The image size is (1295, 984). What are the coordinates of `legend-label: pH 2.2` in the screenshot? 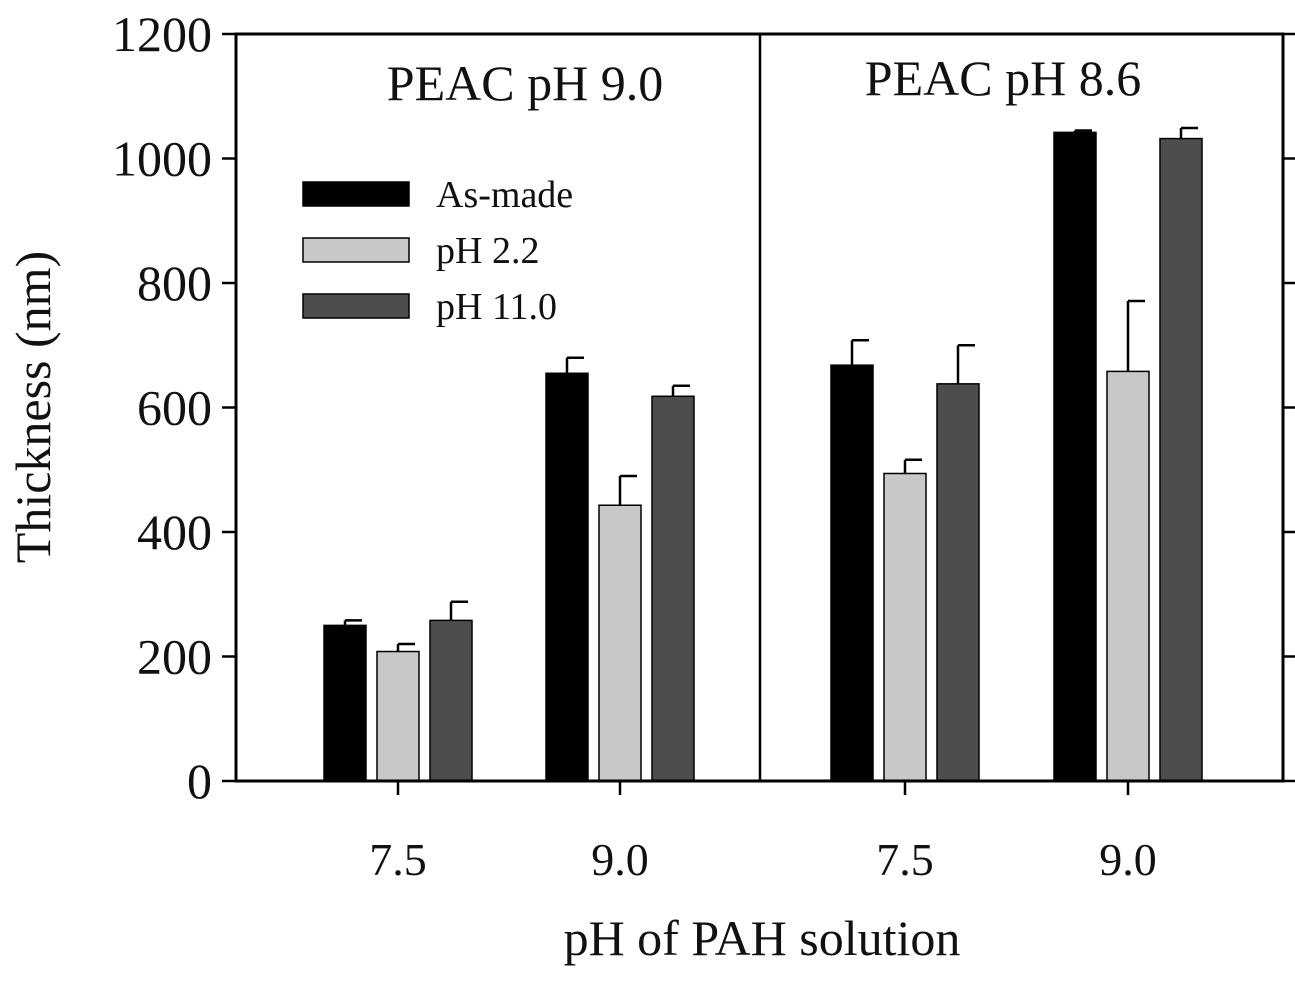 It's located at (487, 251).